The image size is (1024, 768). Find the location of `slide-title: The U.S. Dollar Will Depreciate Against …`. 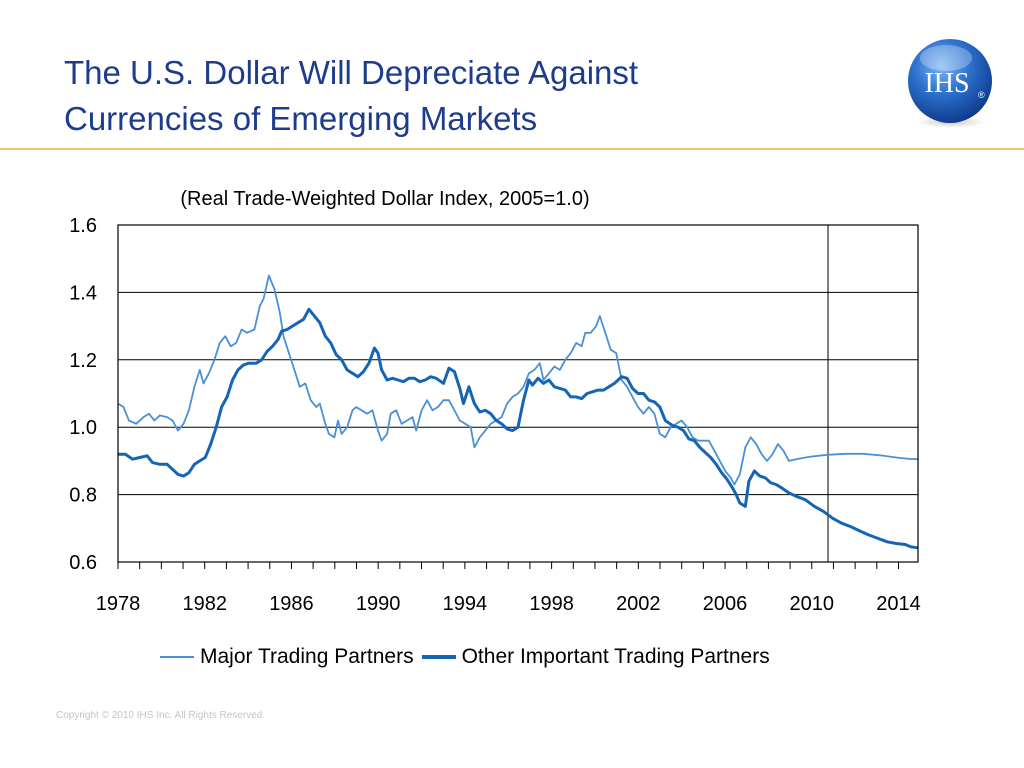

slide-title: The U.S. Dollar Will Depreciate Against … is located at coordinates (351, 96).